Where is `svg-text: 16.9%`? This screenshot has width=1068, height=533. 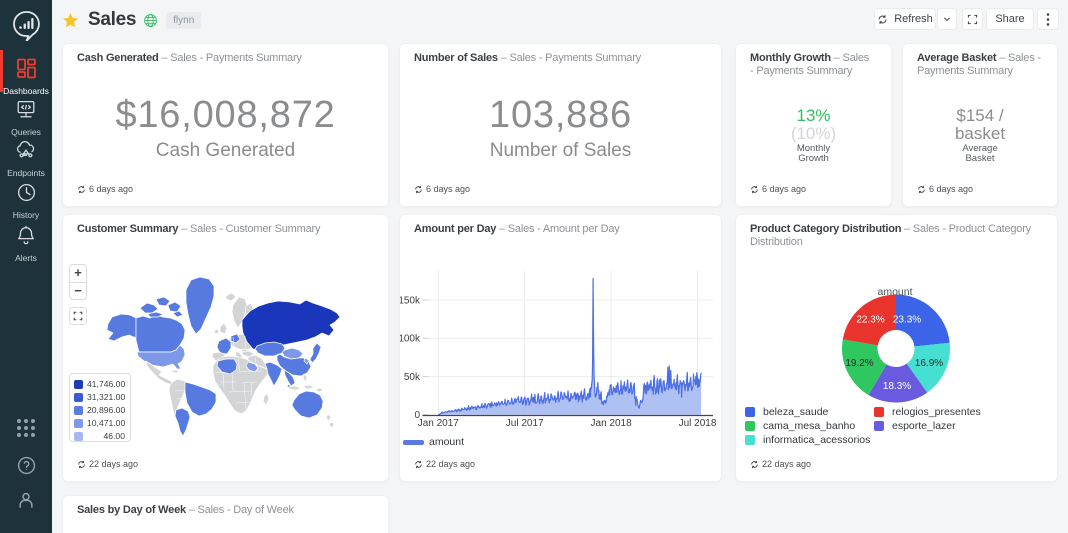 svg-text: 16.9% is located at coordinates (929, 363).